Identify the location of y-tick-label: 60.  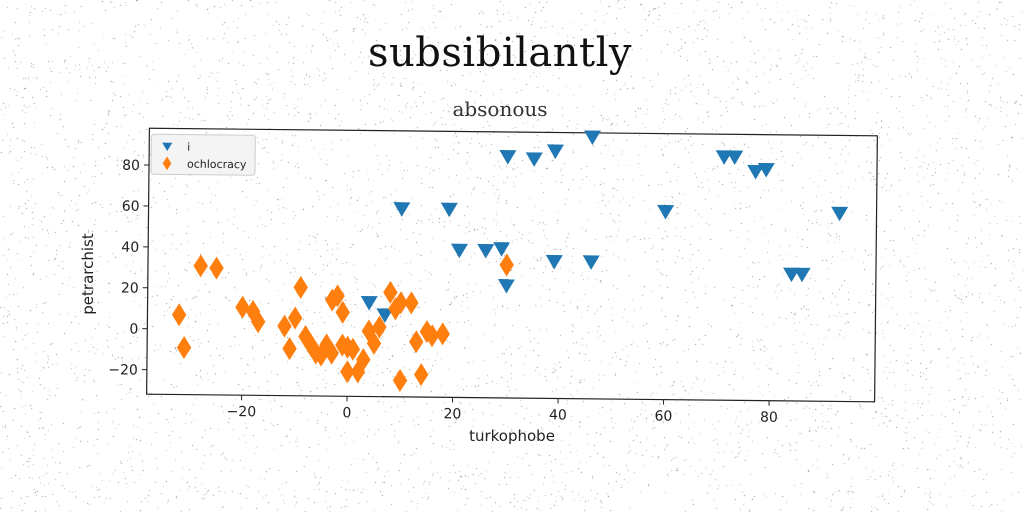
(131, 207).